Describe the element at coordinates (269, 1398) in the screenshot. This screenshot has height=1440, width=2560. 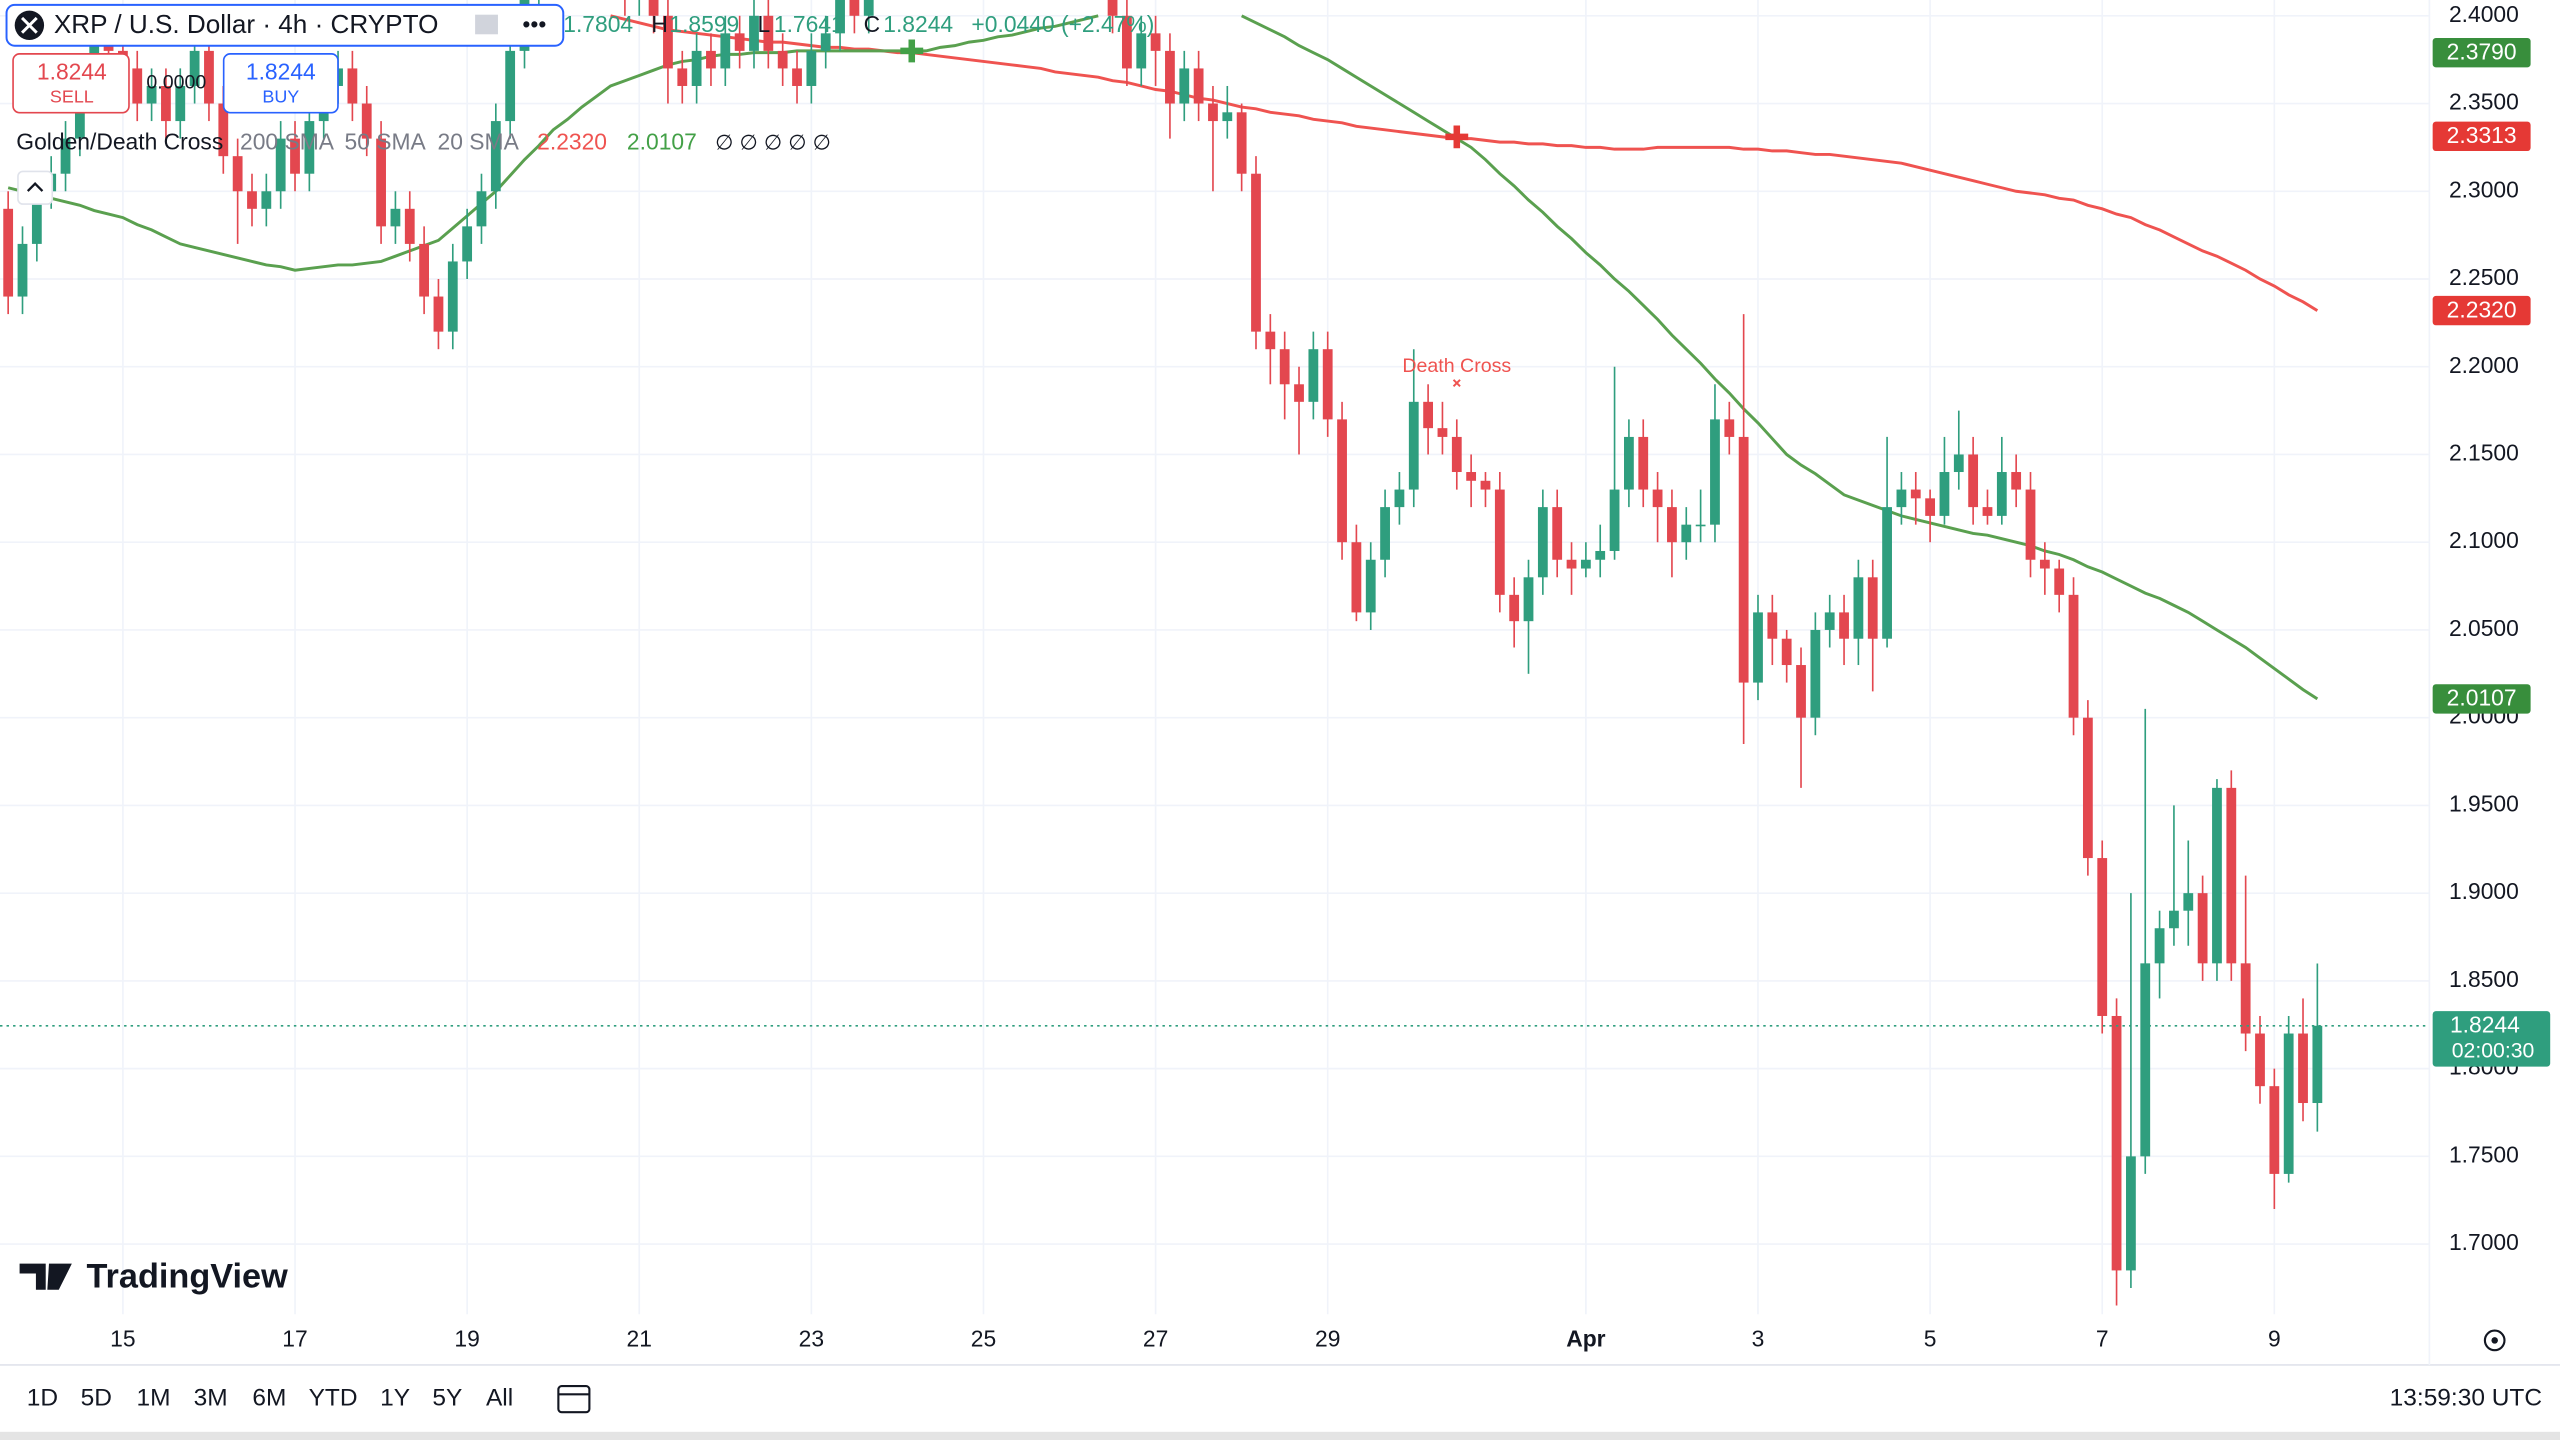
I see `timeframe-button: 6M` at that location.